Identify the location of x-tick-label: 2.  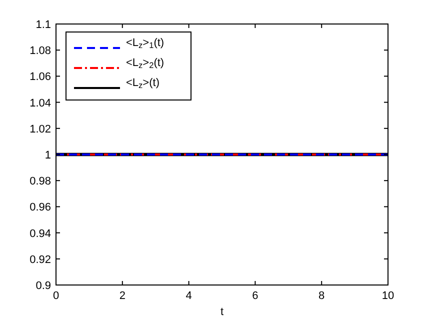
(122, 296).